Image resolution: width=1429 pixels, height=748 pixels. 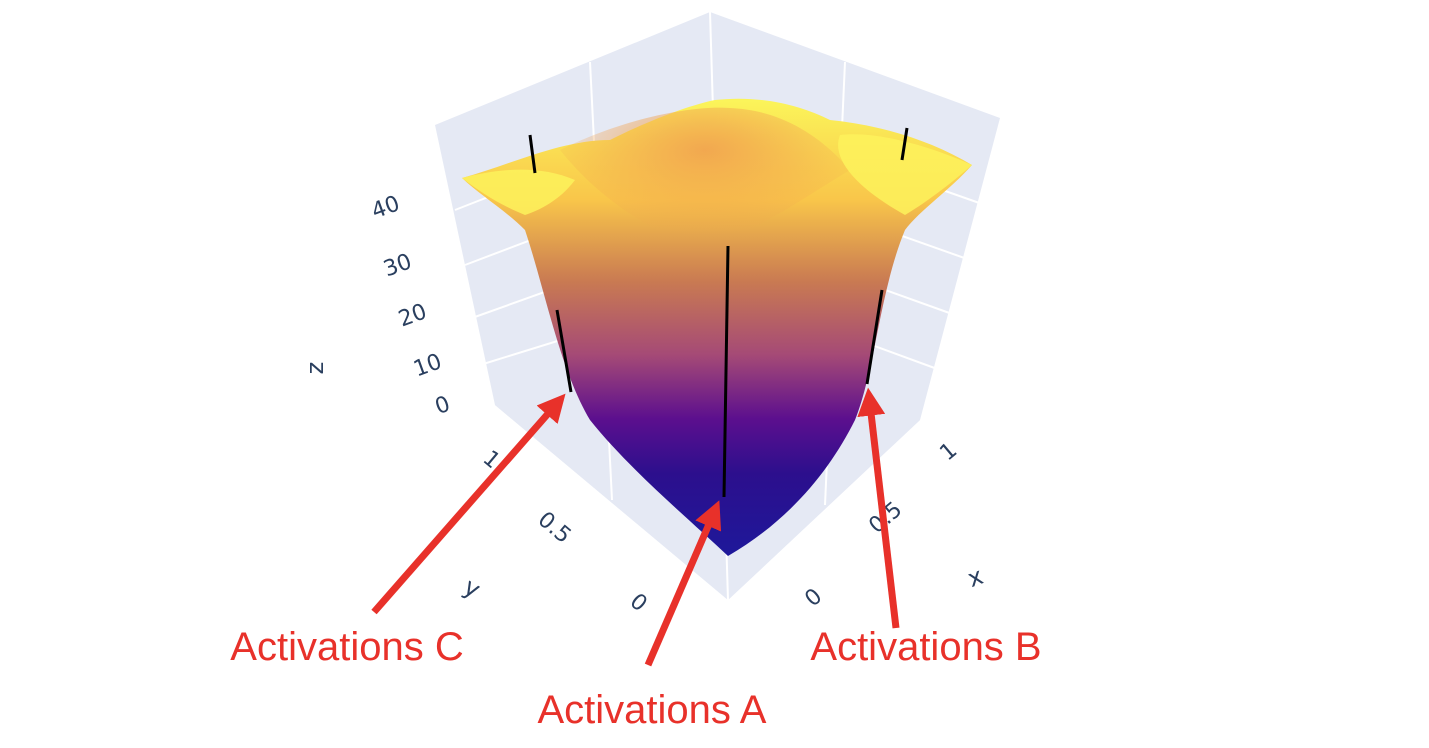 I want to click on y-tick-label: 0.5, so click(x=554, y=528).